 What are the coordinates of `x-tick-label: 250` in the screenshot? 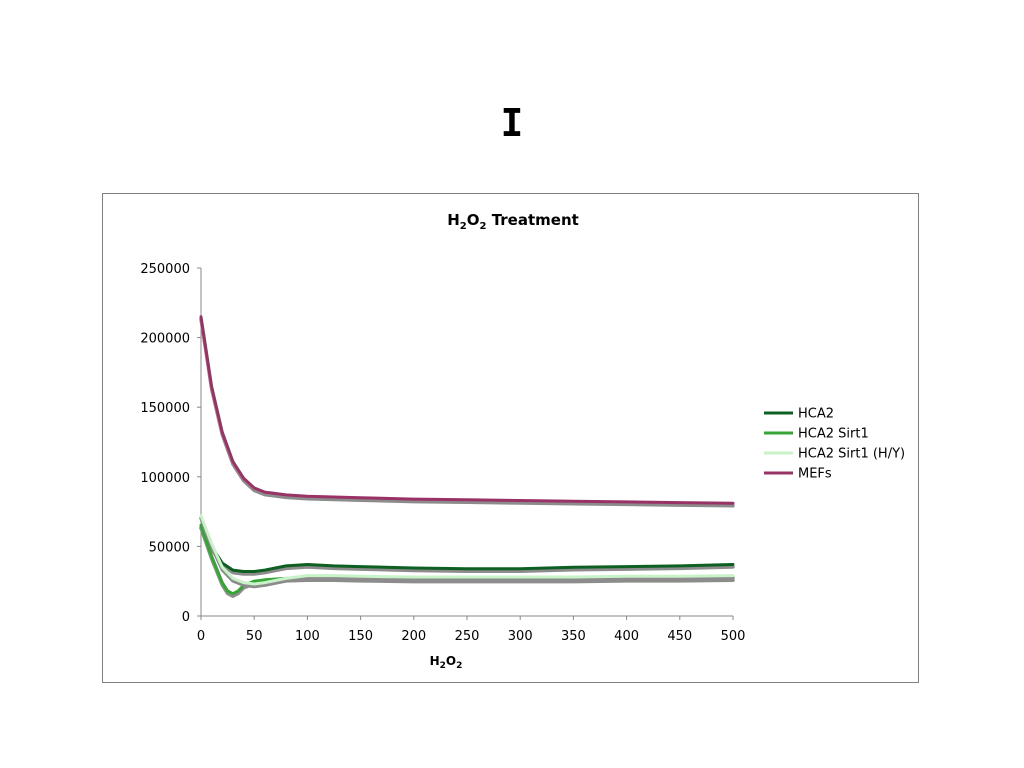 It's located at (467, 636).